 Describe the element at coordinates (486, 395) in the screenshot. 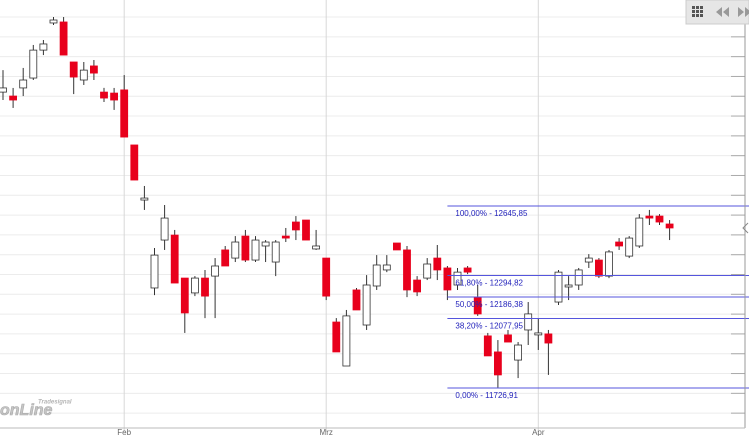

I see `fib-label: 0,00% - 11726,91` at that location.